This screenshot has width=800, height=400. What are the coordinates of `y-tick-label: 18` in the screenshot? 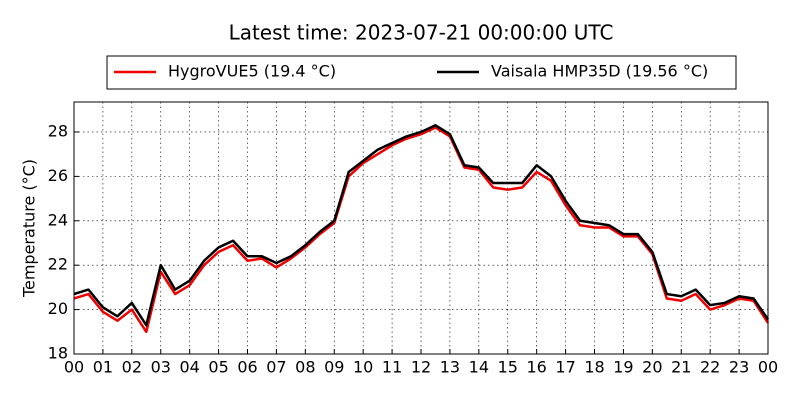 It's located at (58, 353).